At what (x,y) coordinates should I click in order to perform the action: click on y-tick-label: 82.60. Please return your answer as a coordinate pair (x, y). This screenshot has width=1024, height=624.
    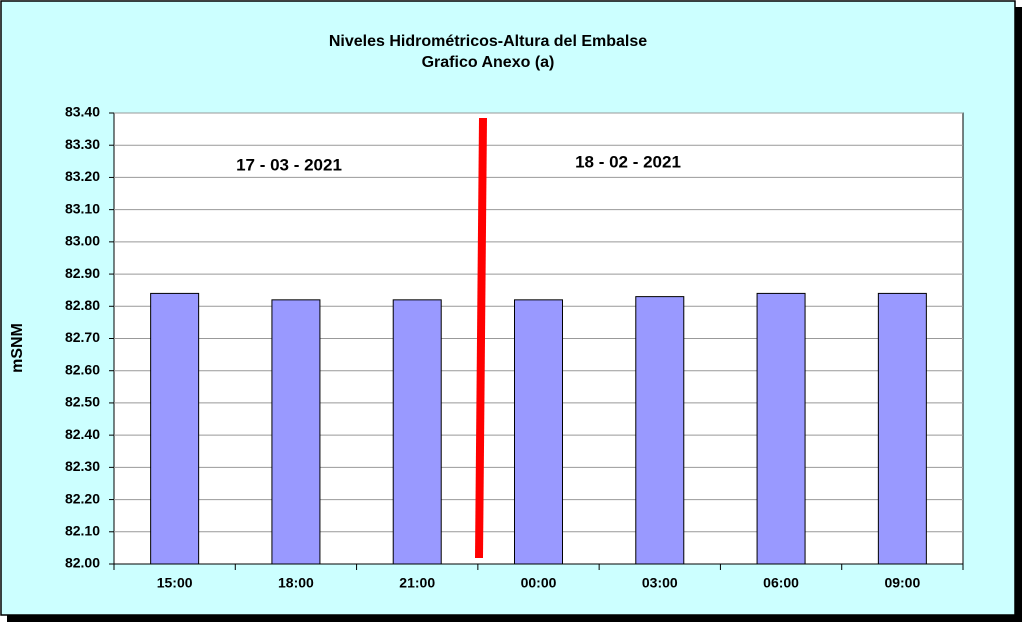
    Looking at the image, I should click on (82, 369).